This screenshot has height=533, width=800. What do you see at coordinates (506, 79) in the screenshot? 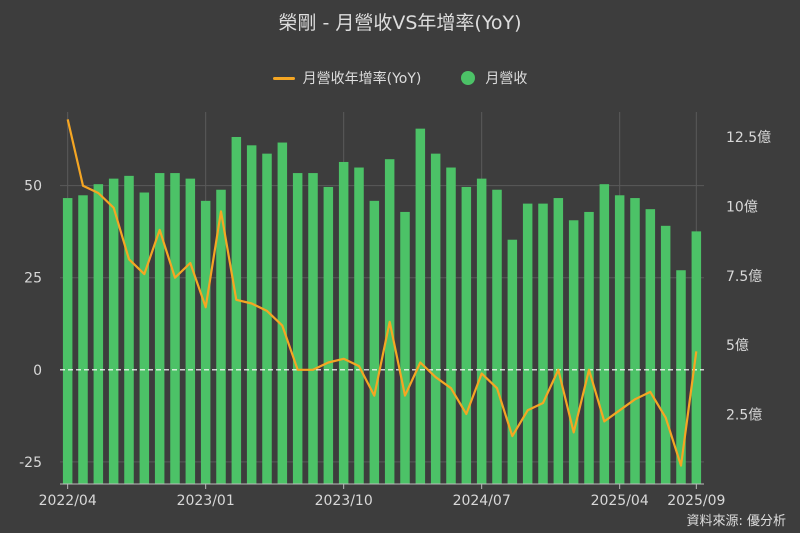
I see `legend-label-revenue: 月營收` at bounding box center [506, 79].